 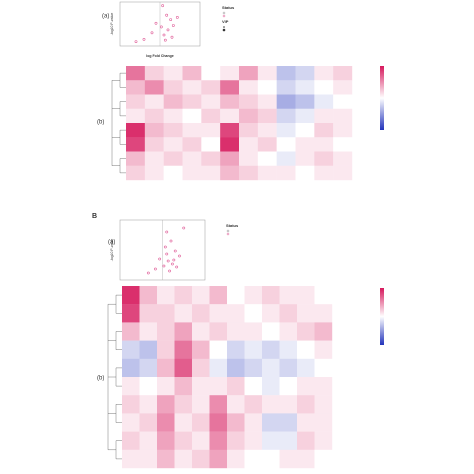 I want to click on y-axis-label: -log10 P-value, so click(x=112, y=250).